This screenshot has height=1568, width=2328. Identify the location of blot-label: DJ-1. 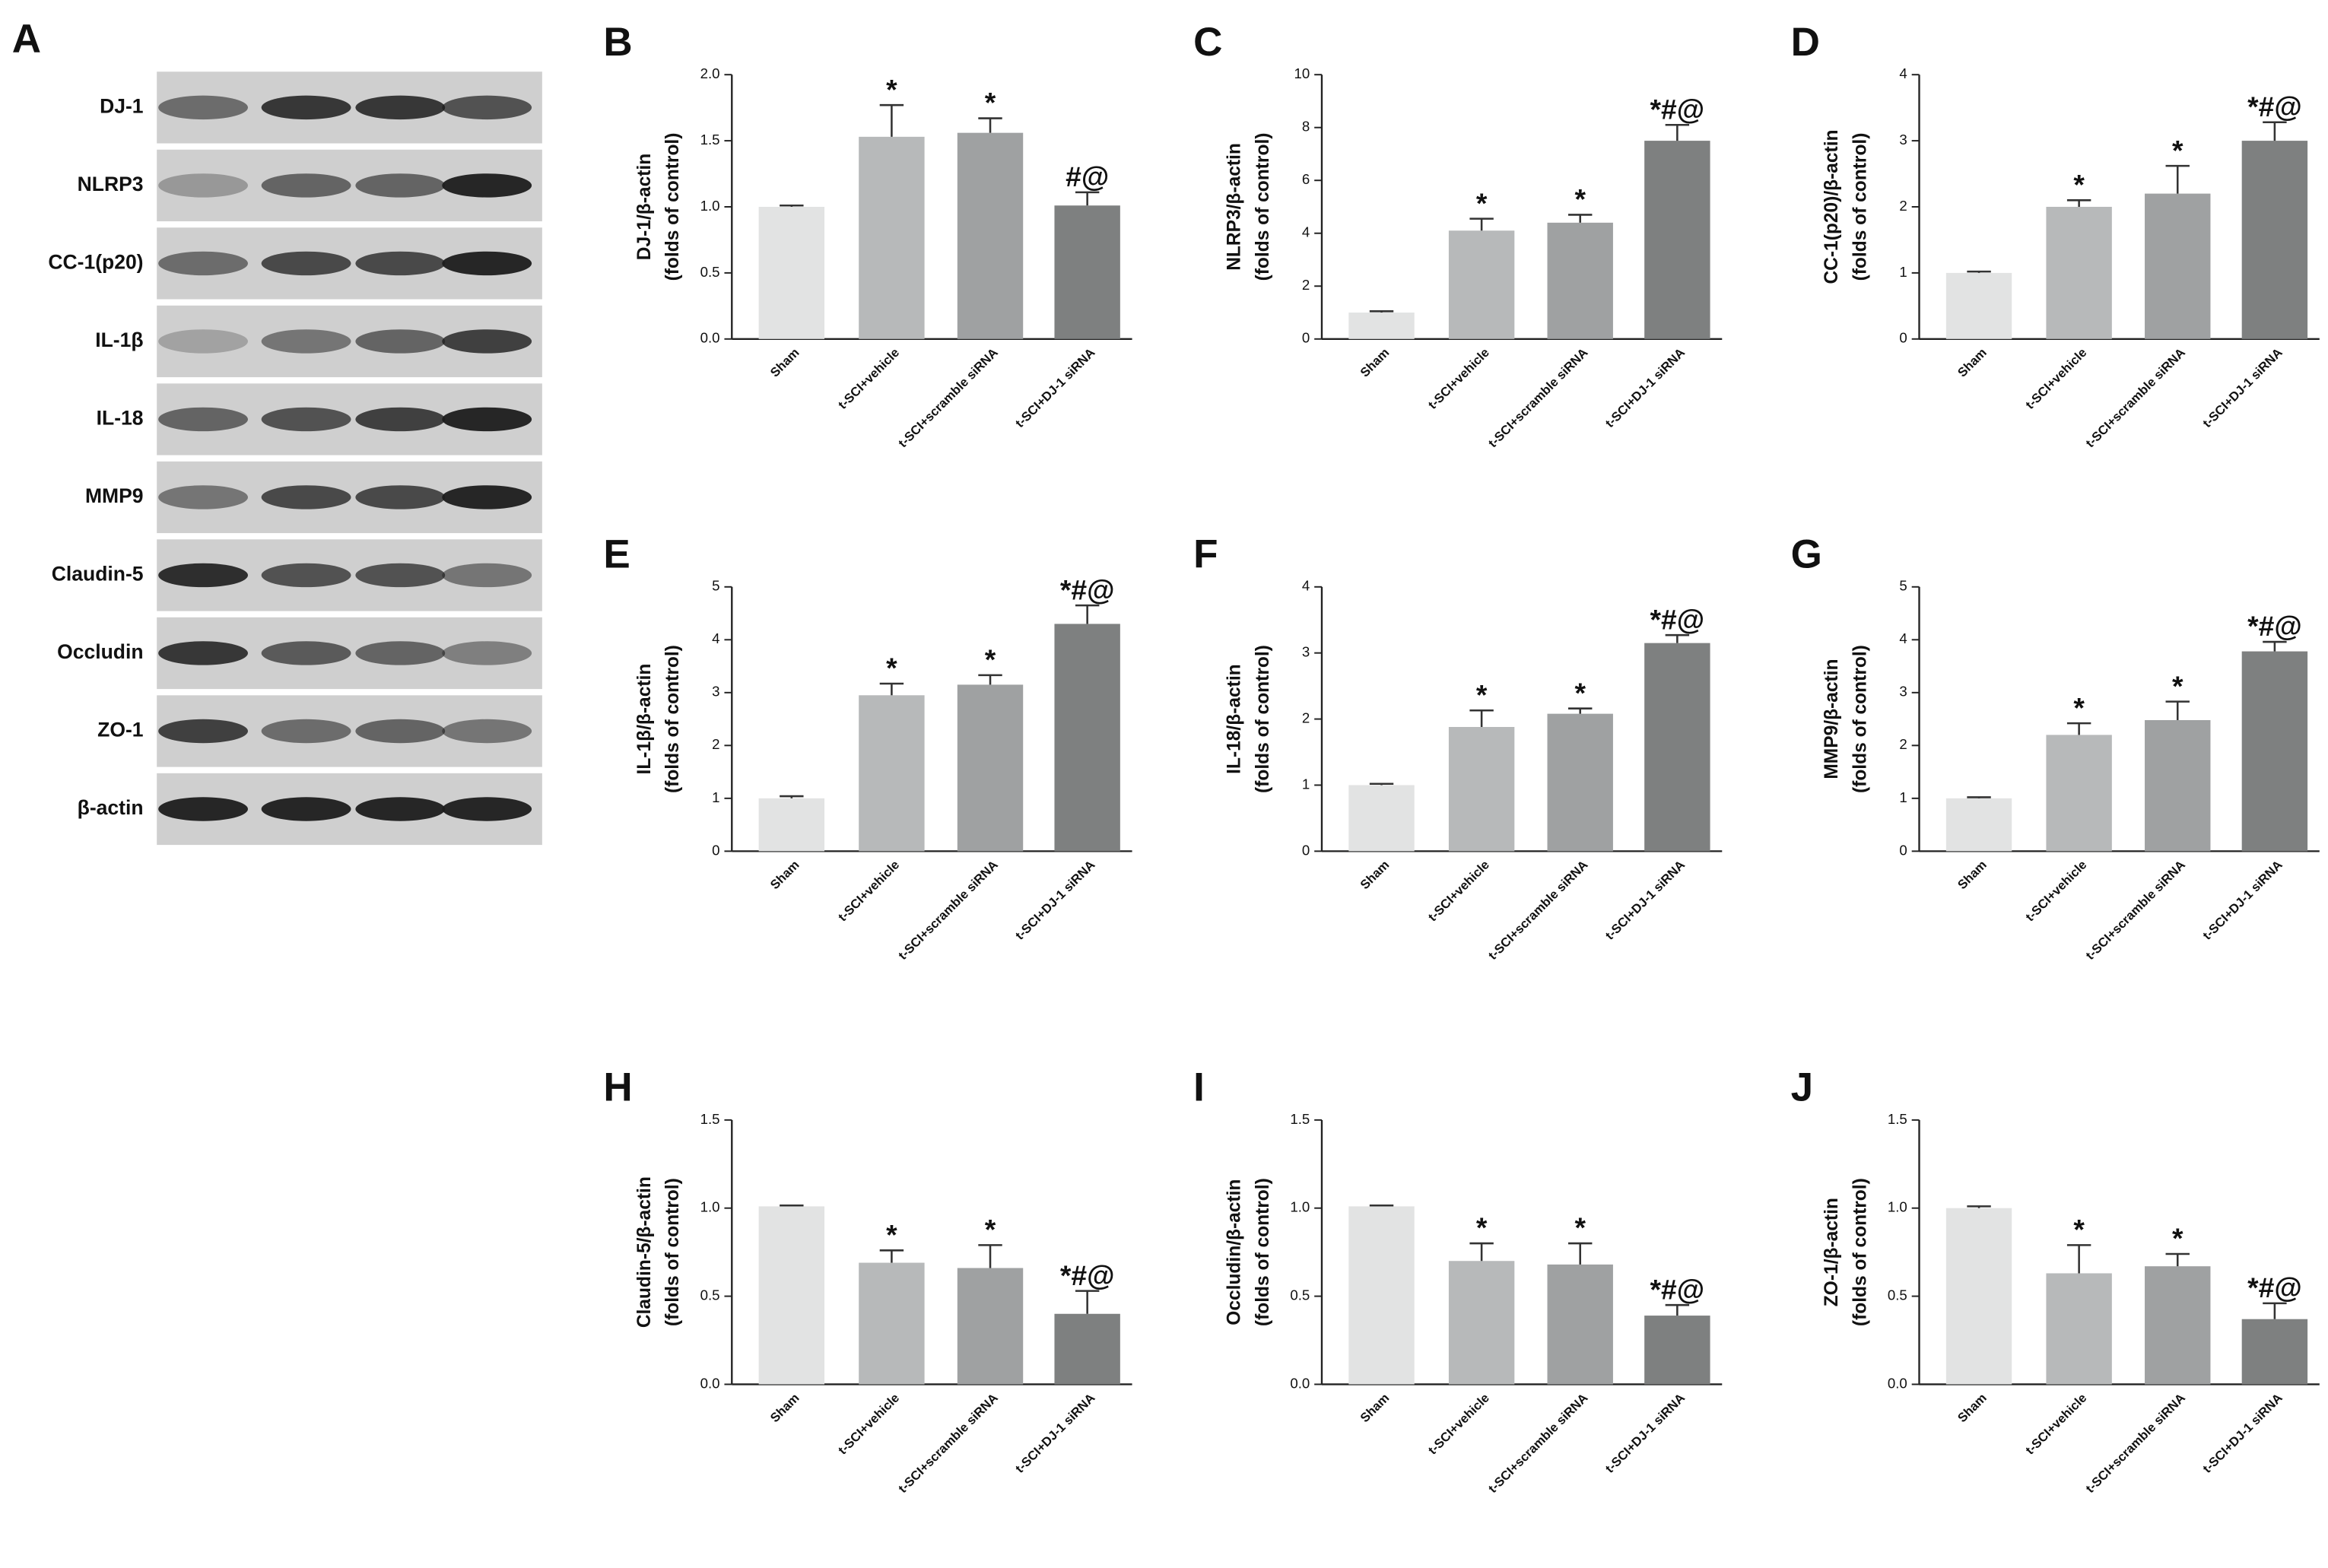
(122, 105).